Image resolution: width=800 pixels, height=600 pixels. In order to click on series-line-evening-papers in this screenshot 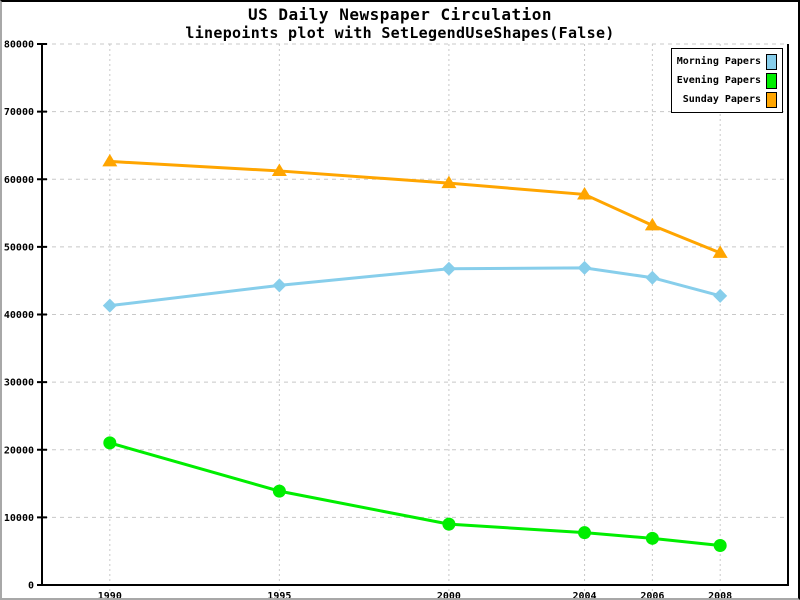, I will do `click(415, 494)`.